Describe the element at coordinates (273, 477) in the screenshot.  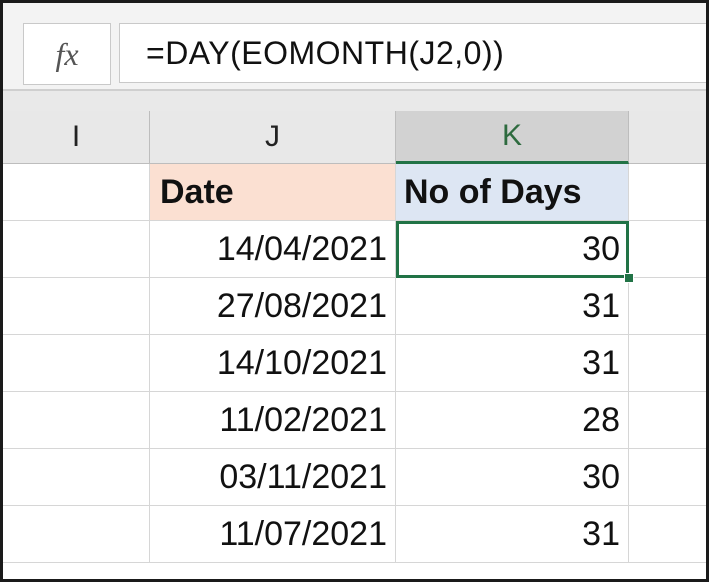
I see `date-cell: 03/11/2021` at that location.